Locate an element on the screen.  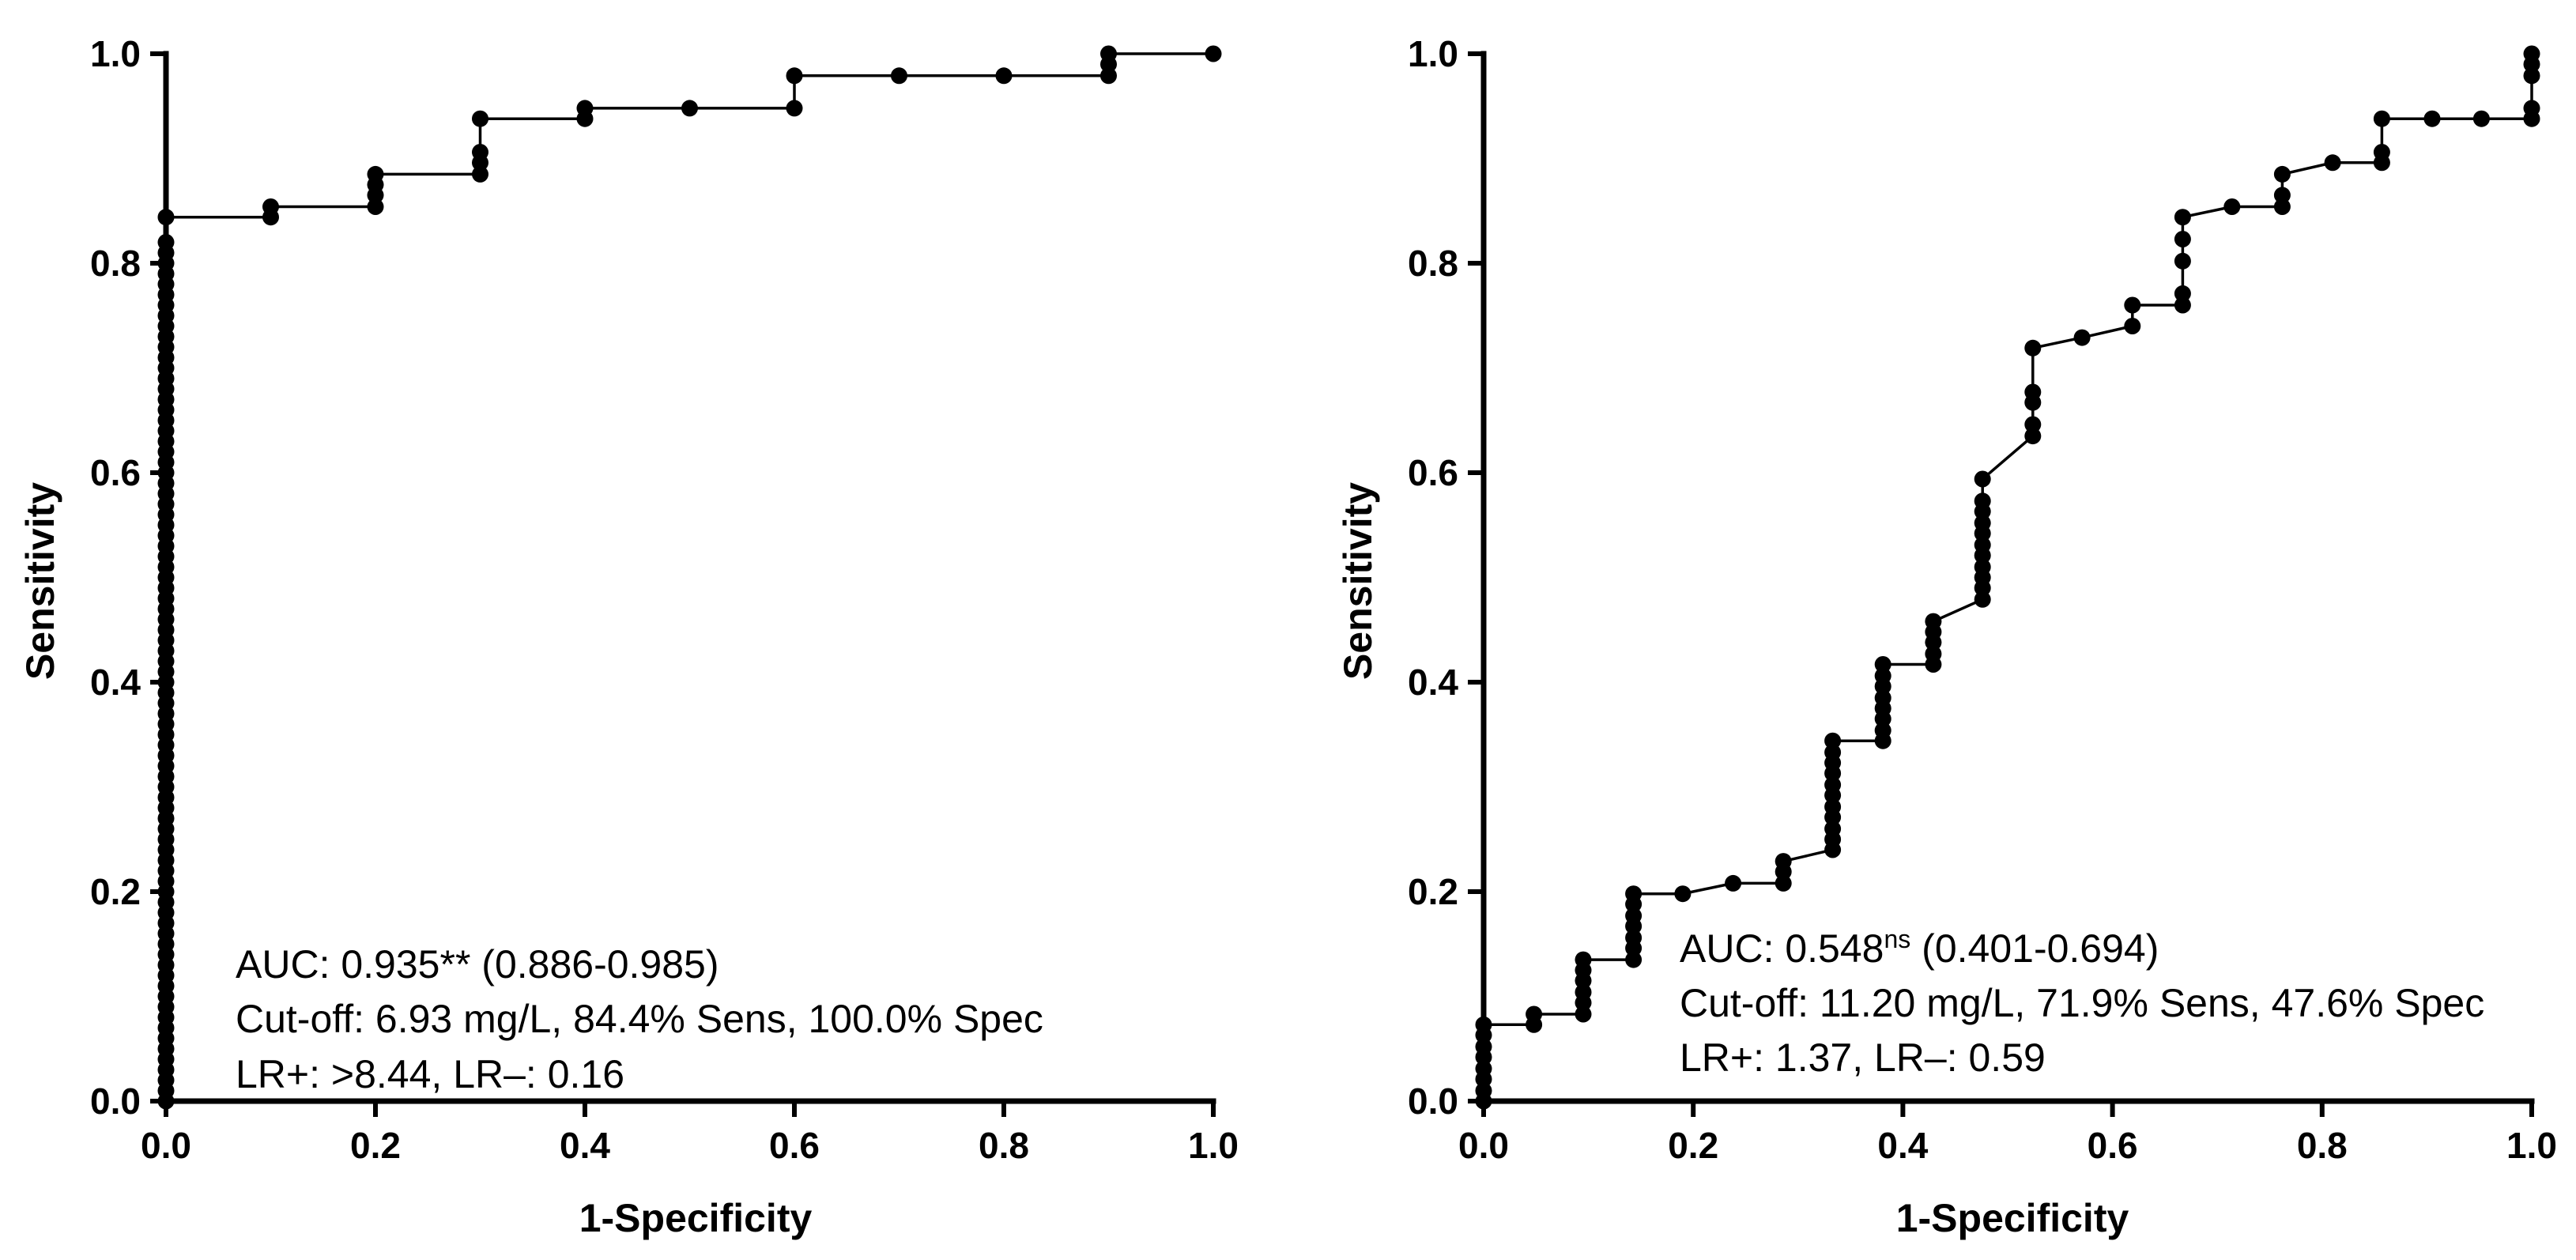
right-y-tick-label: 0.6 is located at coordinates (1433, 472).